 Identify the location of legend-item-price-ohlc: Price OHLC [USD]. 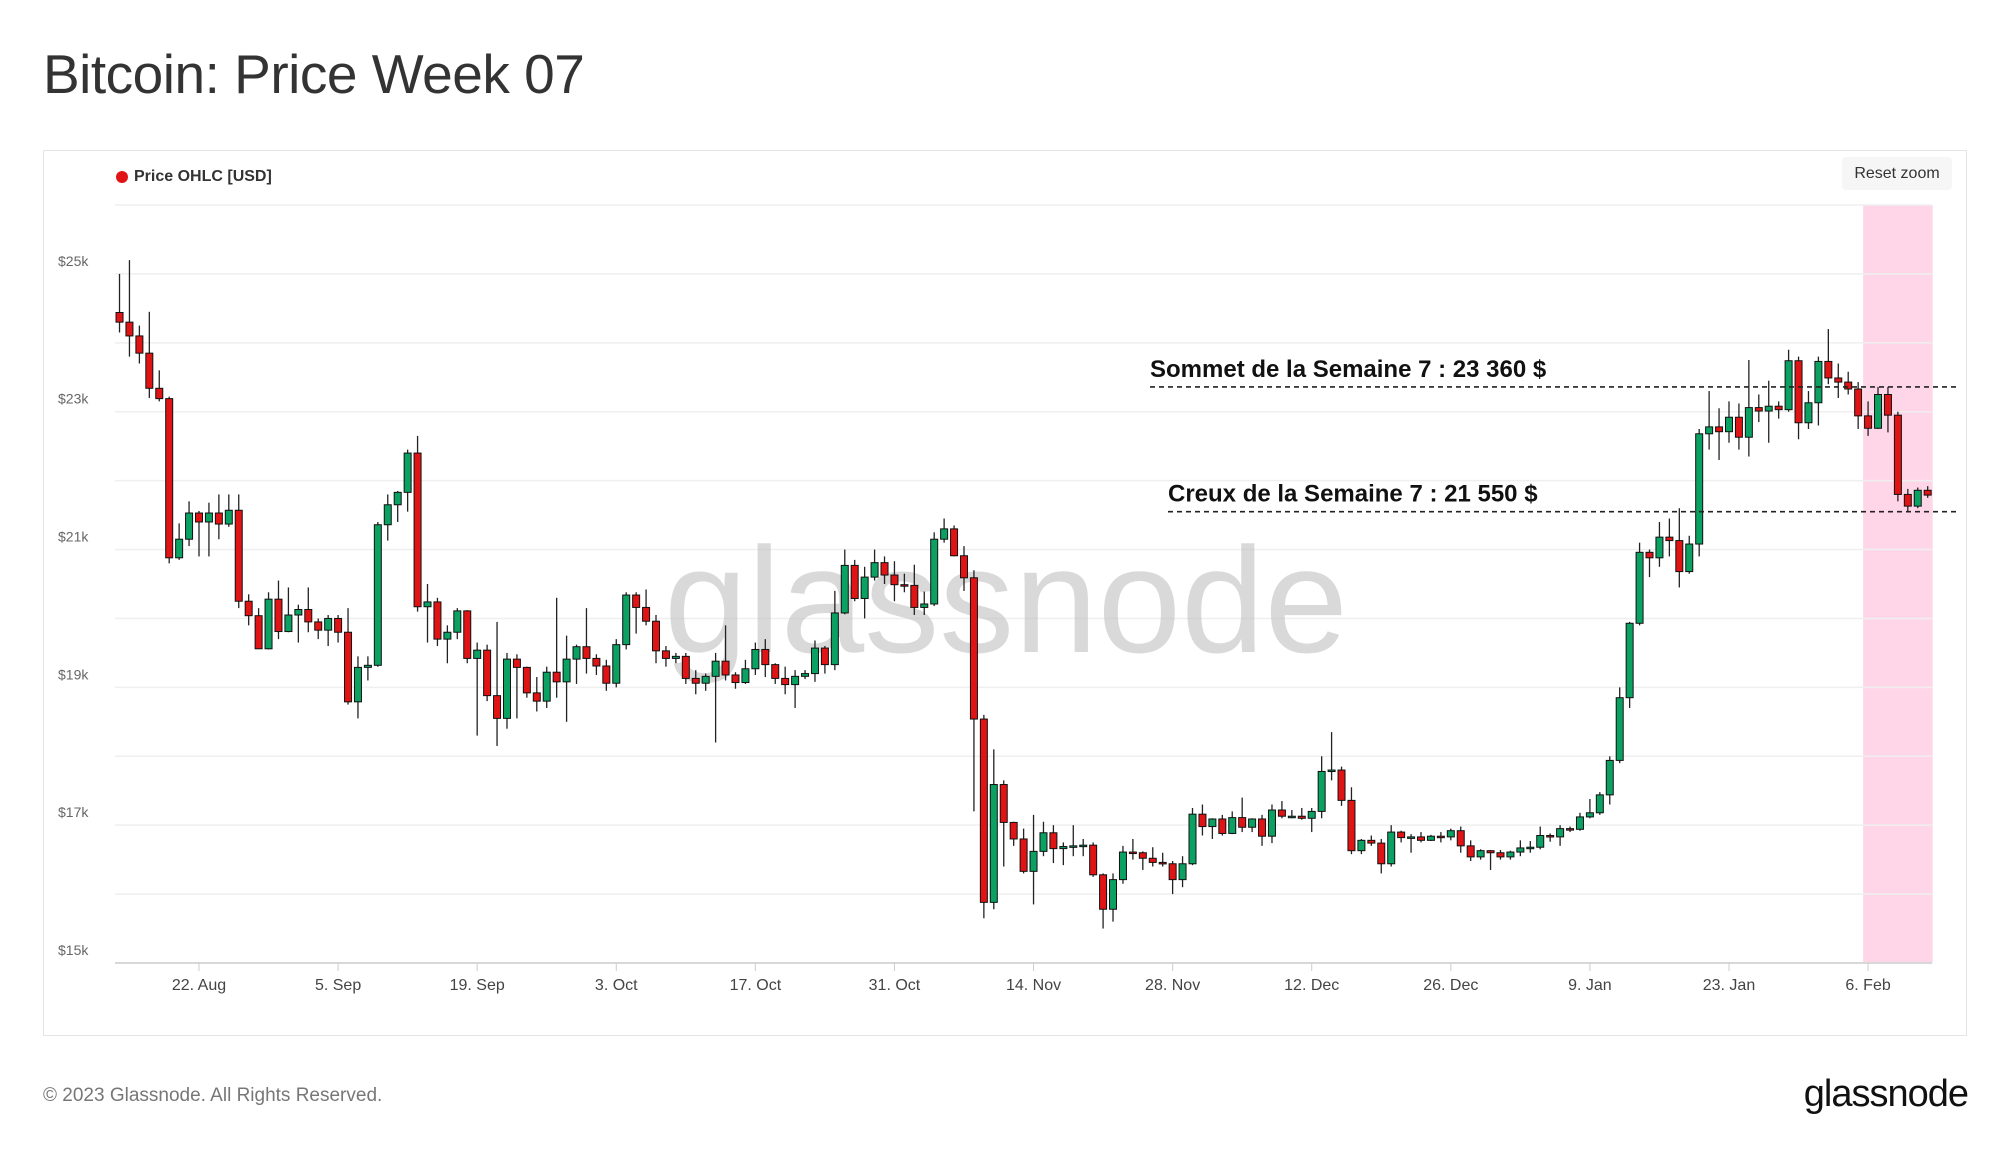
(194, 177).